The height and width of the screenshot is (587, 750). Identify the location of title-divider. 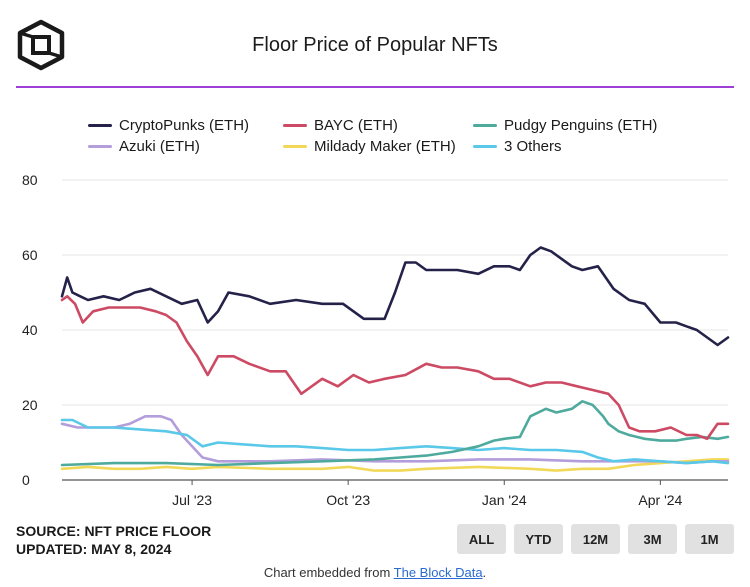
(375, 87).